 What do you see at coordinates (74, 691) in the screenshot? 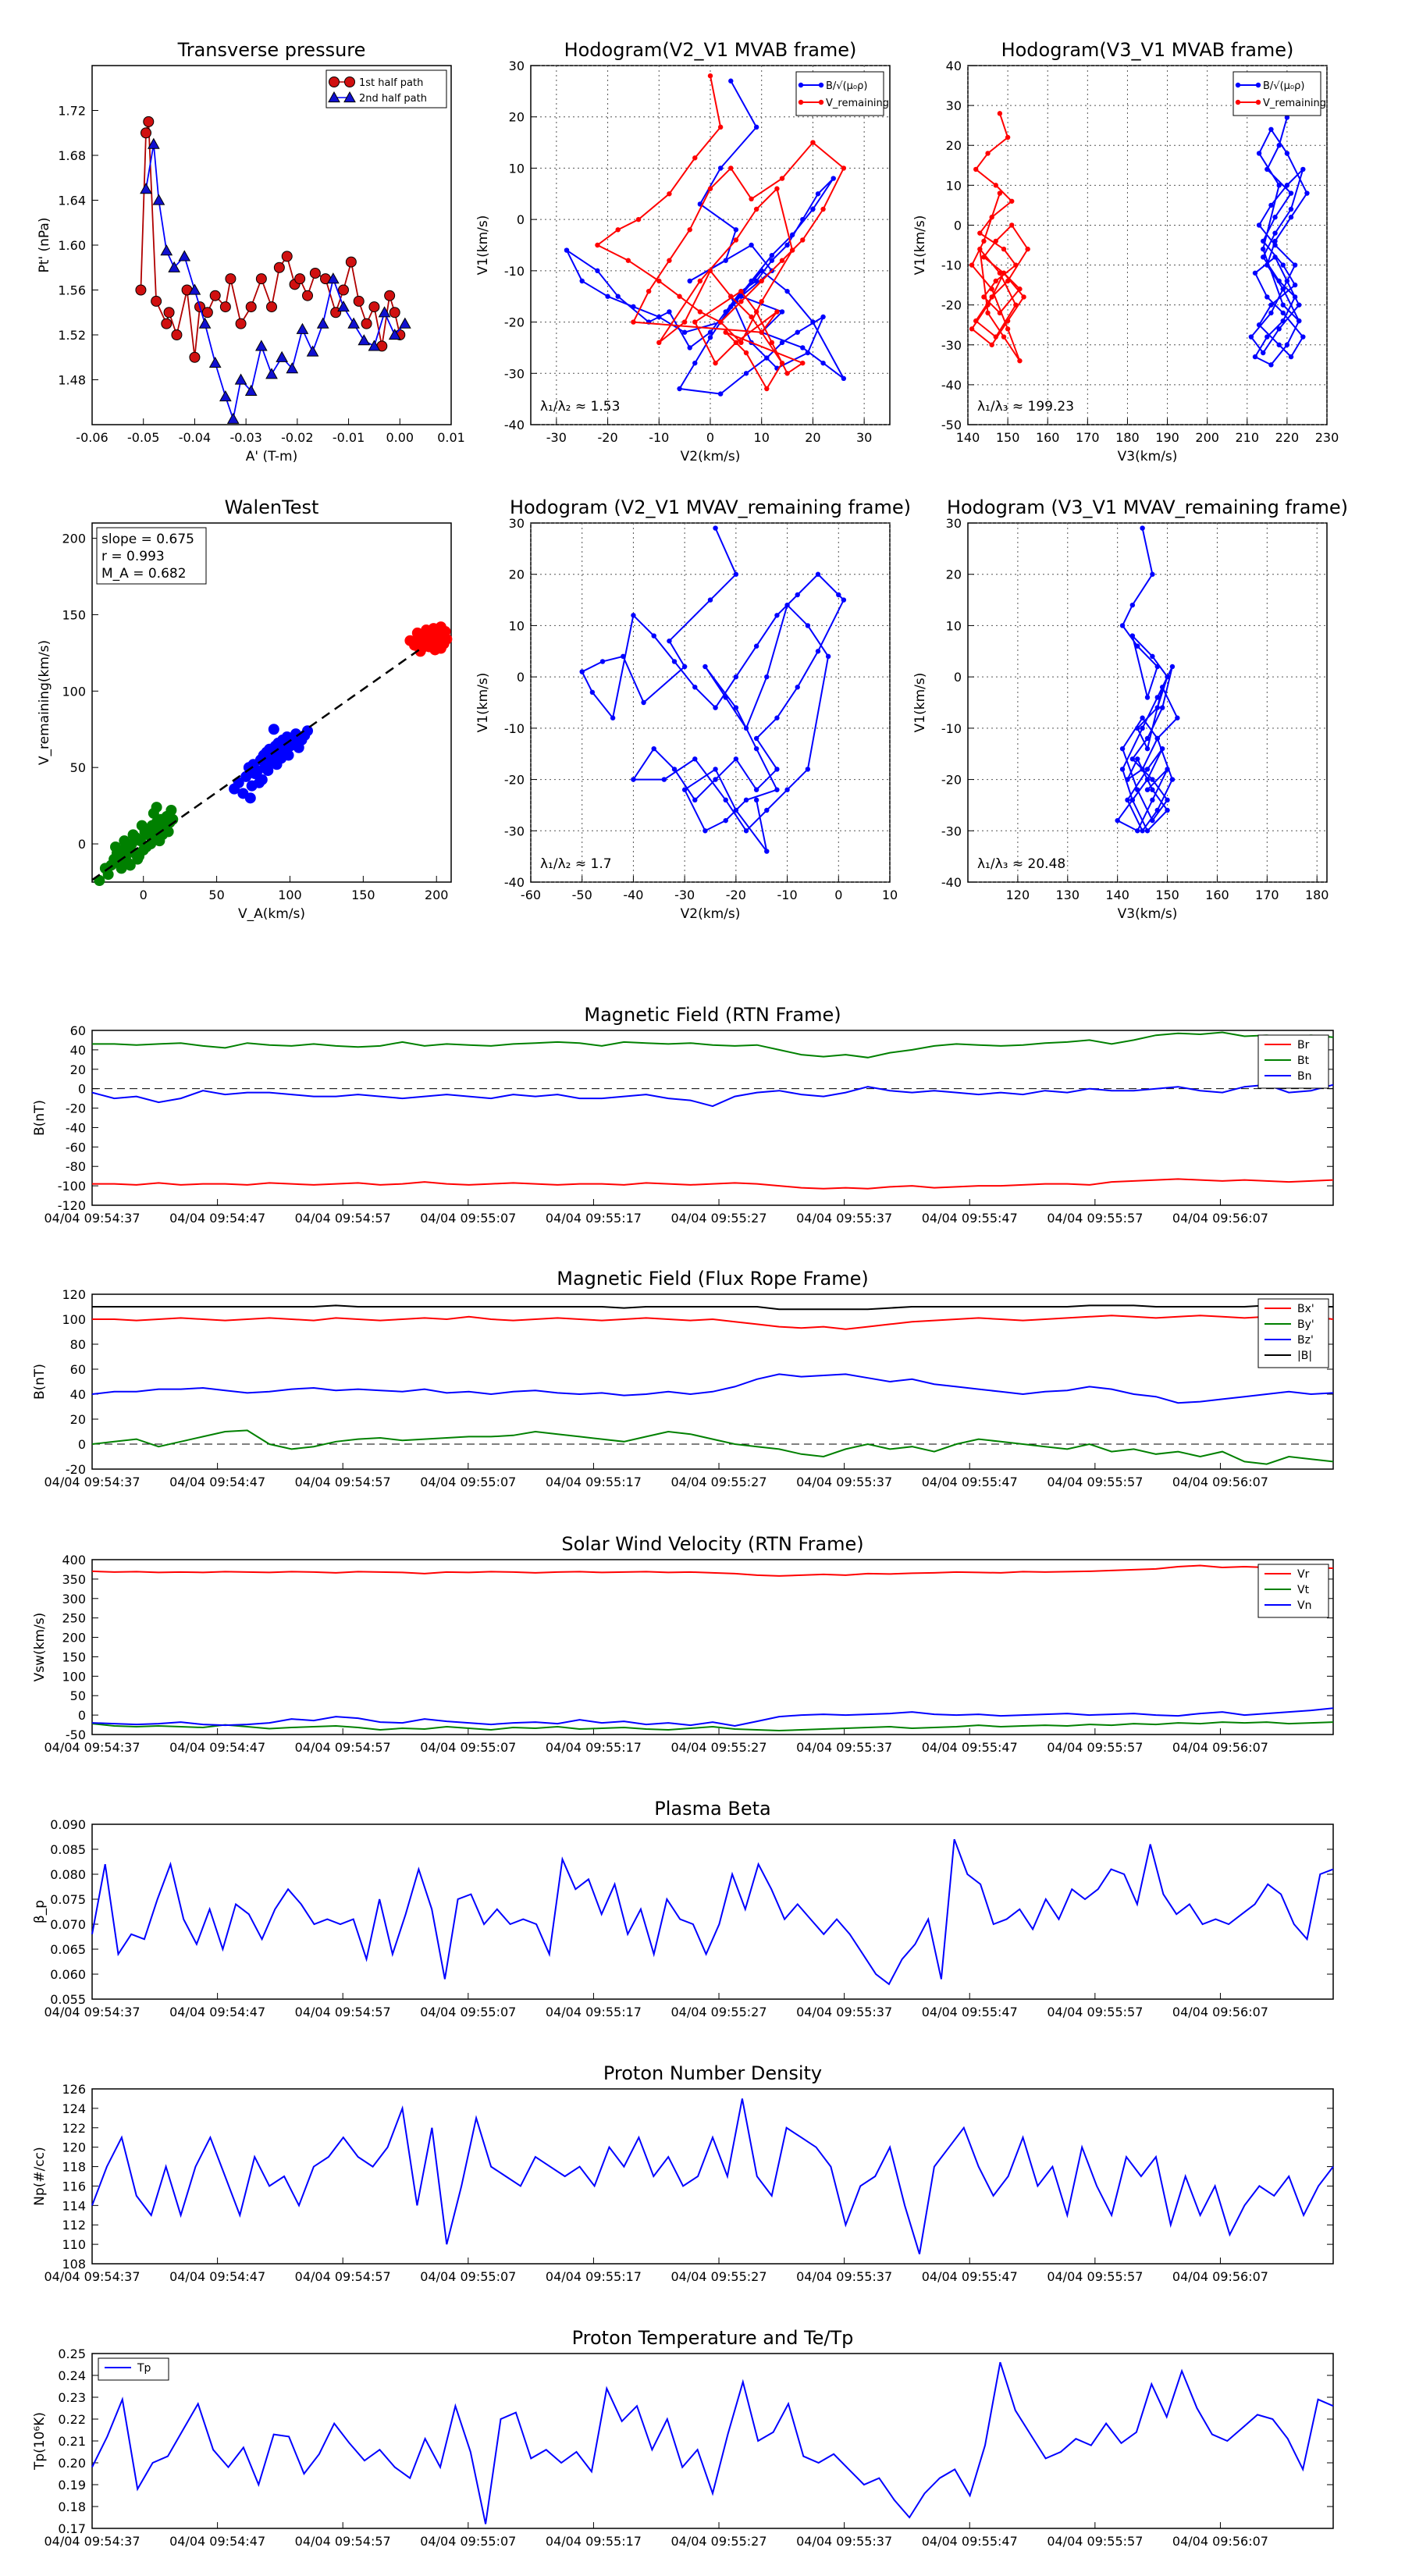
I see `y-tick-label: 100` at bounding box center [74, 691].